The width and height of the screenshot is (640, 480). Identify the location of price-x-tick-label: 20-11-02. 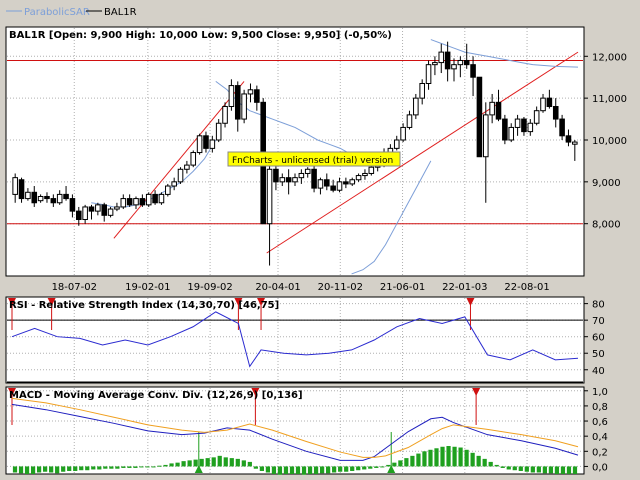
(340, 287).